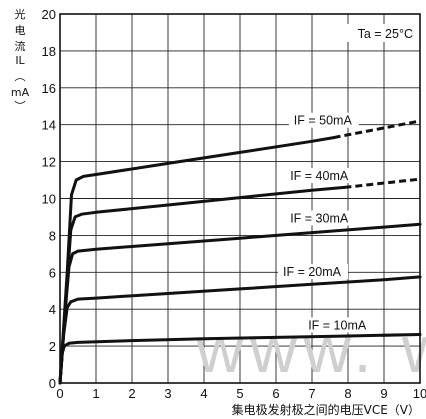 The image size is (426, 419). What do you see at coordinates (49, 88) in the screenshot?
I see `y-tick-label: 16` at bounding box center [49, 88].